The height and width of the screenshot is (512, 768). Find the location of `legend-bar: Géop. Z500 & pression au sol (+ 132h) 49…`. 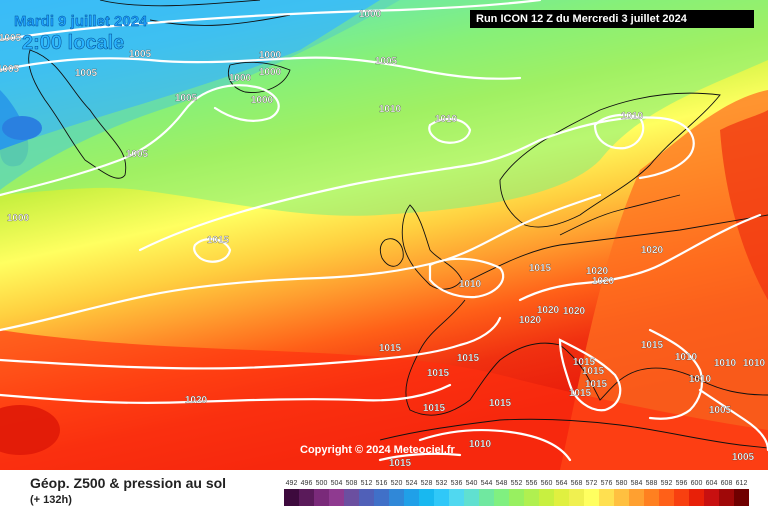

legend-bar: Géop. Z500 & pression au sol (+ 132h) 49… is located at coordinates (384, 491).